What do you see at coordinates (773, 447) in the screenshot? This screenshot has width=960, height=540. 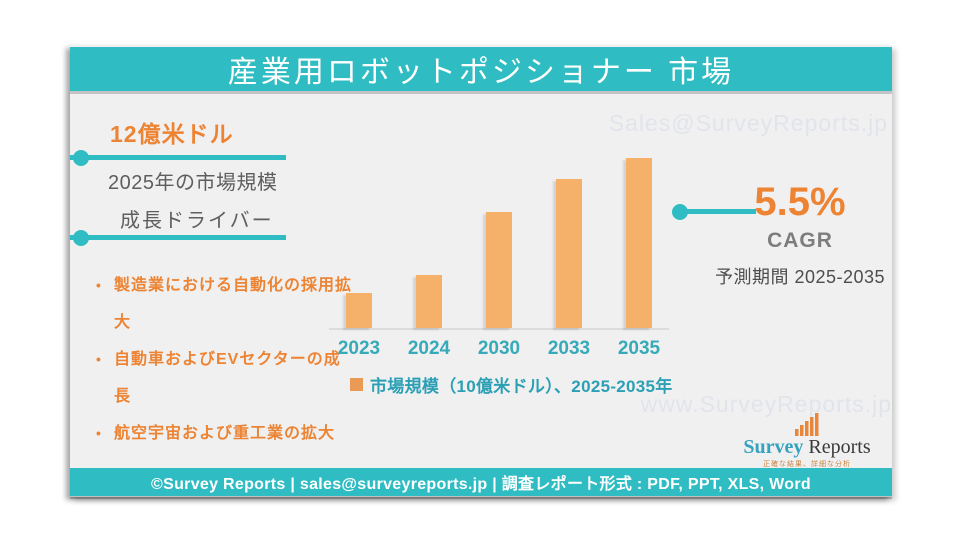 I see `logo-name-survey: Survey` at bounding box center [773, 447].